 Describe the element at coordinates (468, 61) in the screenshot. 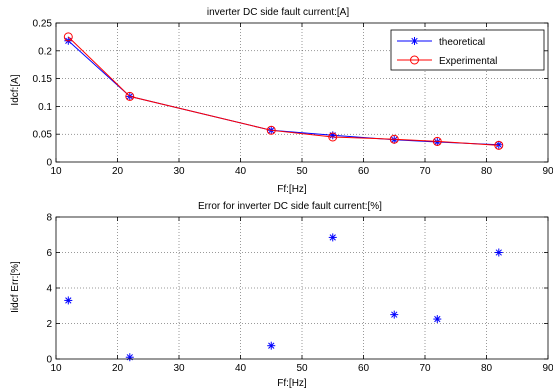

I see `legend-label-experimental: Experimental` at that location.